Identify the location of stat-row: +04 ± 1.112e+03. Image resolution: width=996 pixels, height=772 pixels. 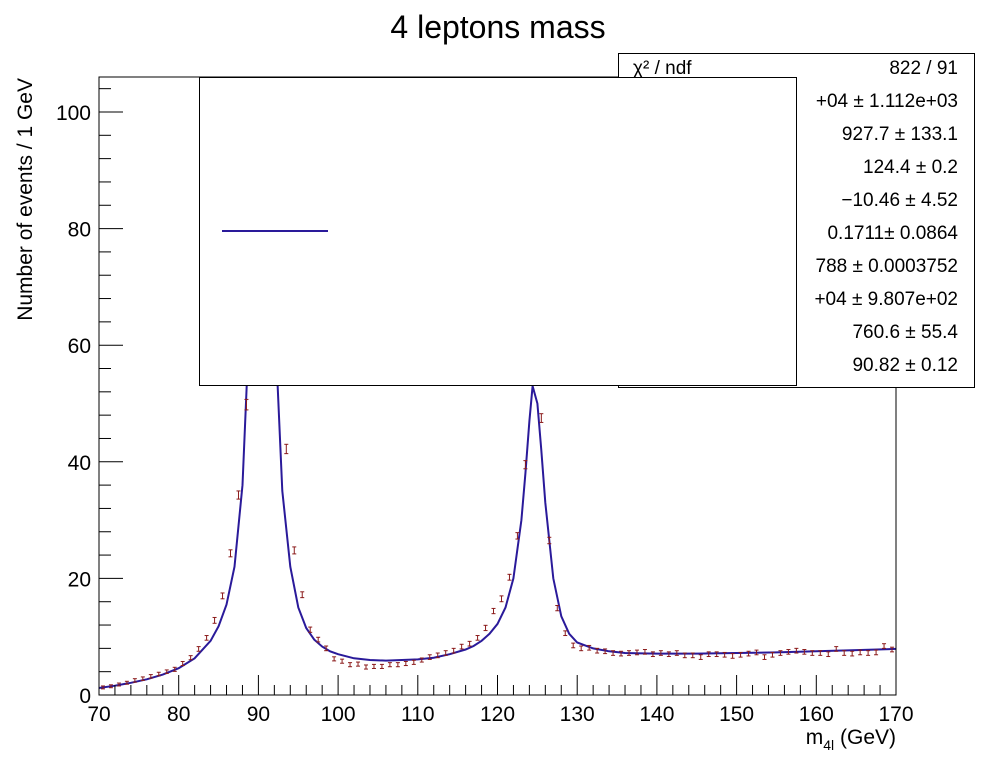
(796, 104).